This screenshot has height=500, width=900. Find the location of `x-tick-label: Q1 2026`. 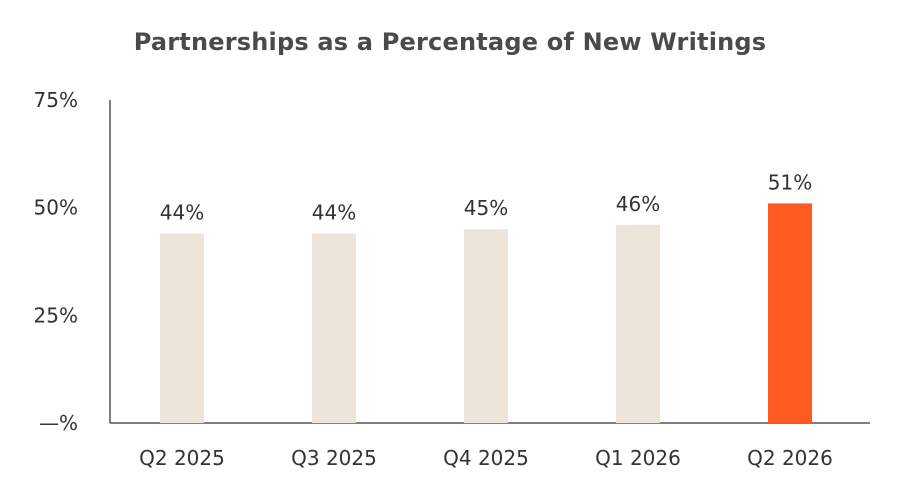

x-tick-label: Q1 2026 is located at coordinates (638, 458).